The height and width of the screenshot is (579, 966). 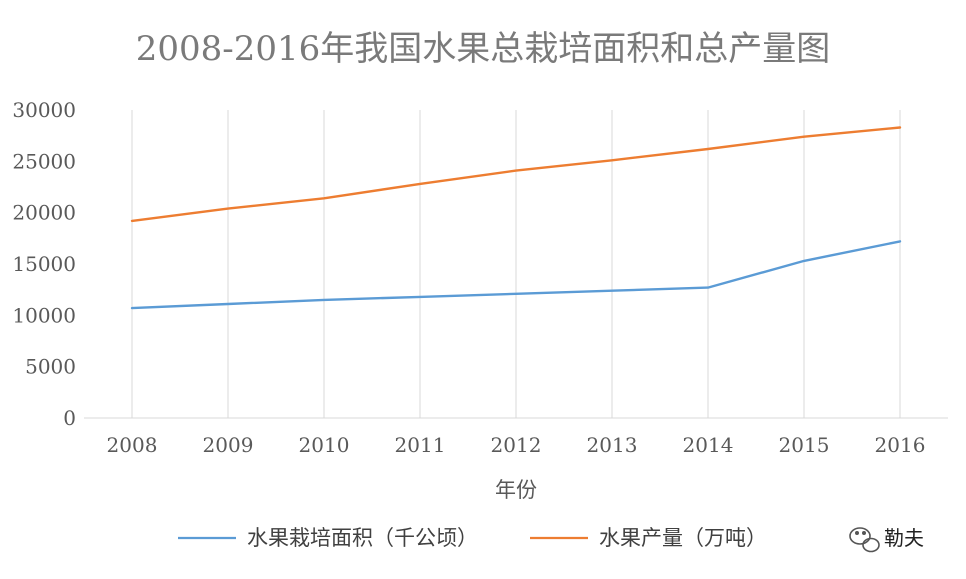 I want to click on x-tick-label: 2014, so click(x=708, y=445).